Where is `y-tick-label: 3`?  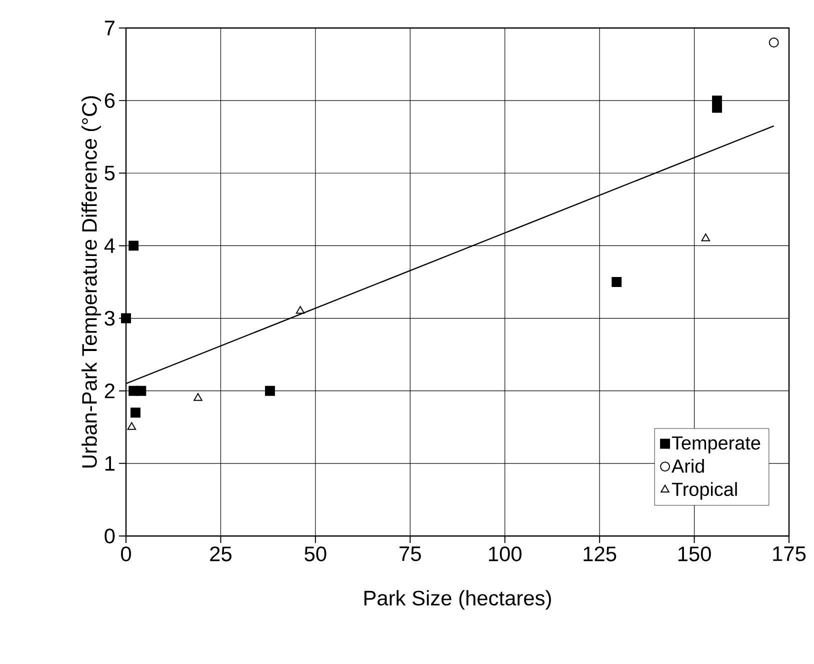
y-tick-label: 3 is located at coordinates (109, 318).